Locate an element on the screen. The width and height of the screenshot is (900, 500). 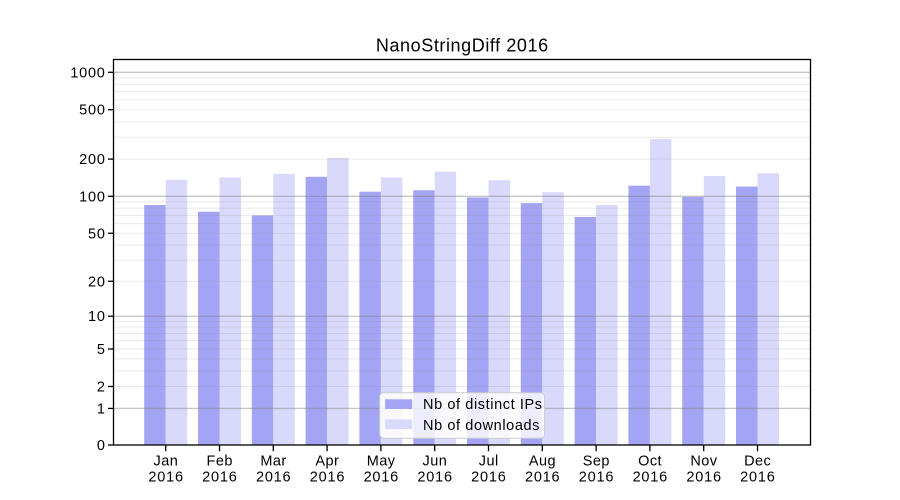
svg-text: Nb of downloads is located at coordinates (481, 426).